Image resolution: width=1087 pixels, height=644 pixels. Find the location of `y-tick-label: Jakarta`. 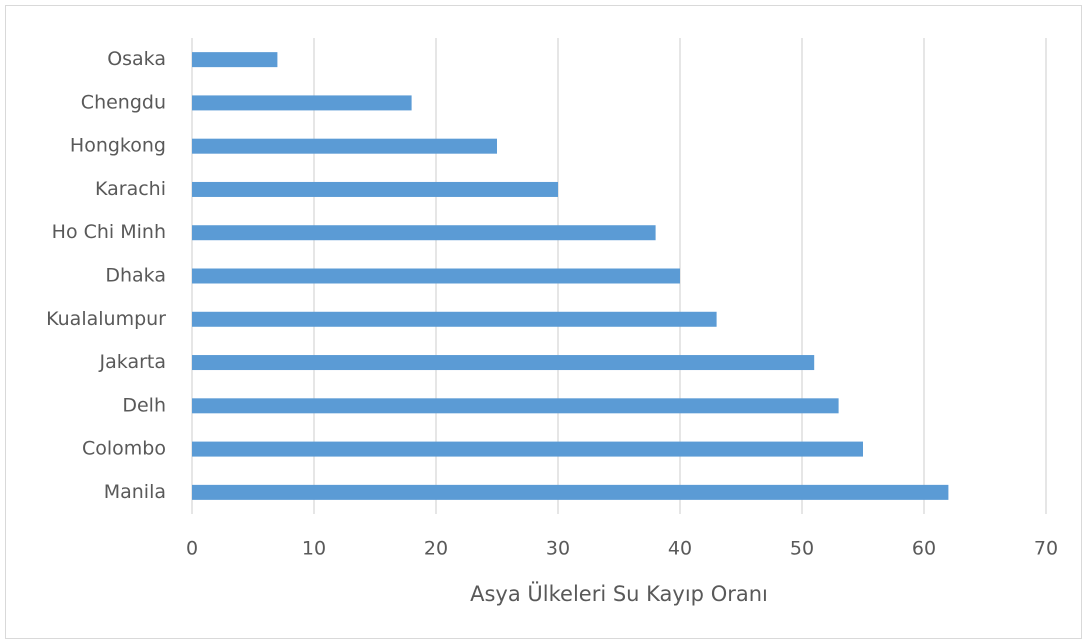

y-tick-label: Jakarta is located at coordinates (132, 362).